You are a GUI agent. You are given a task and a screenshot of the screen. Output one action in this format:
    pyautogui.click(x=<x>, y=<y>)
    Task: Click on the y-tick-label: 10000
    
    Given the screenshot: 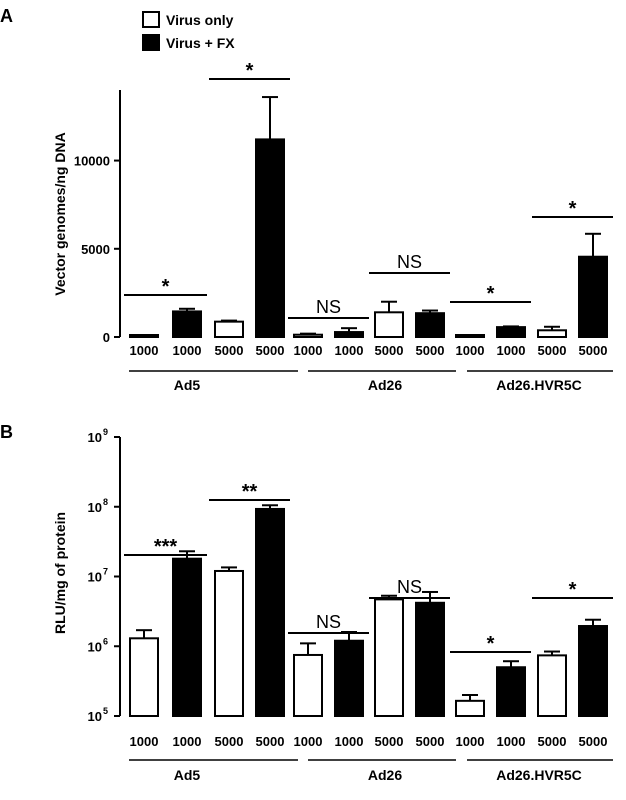 What is the action you would take?
    pyautogui.click(x=92, y=161)
    